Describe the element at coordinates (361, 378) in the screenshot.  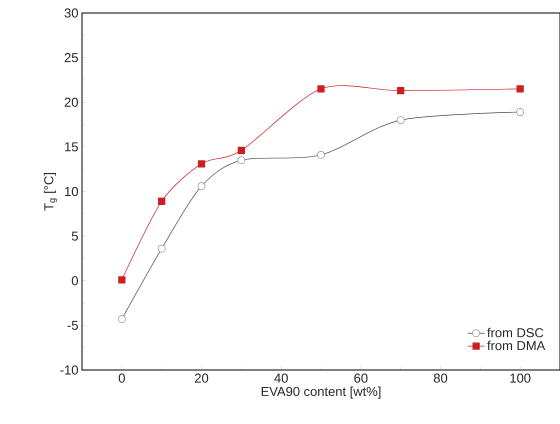
I see `x-tick-label: 60` at that location.